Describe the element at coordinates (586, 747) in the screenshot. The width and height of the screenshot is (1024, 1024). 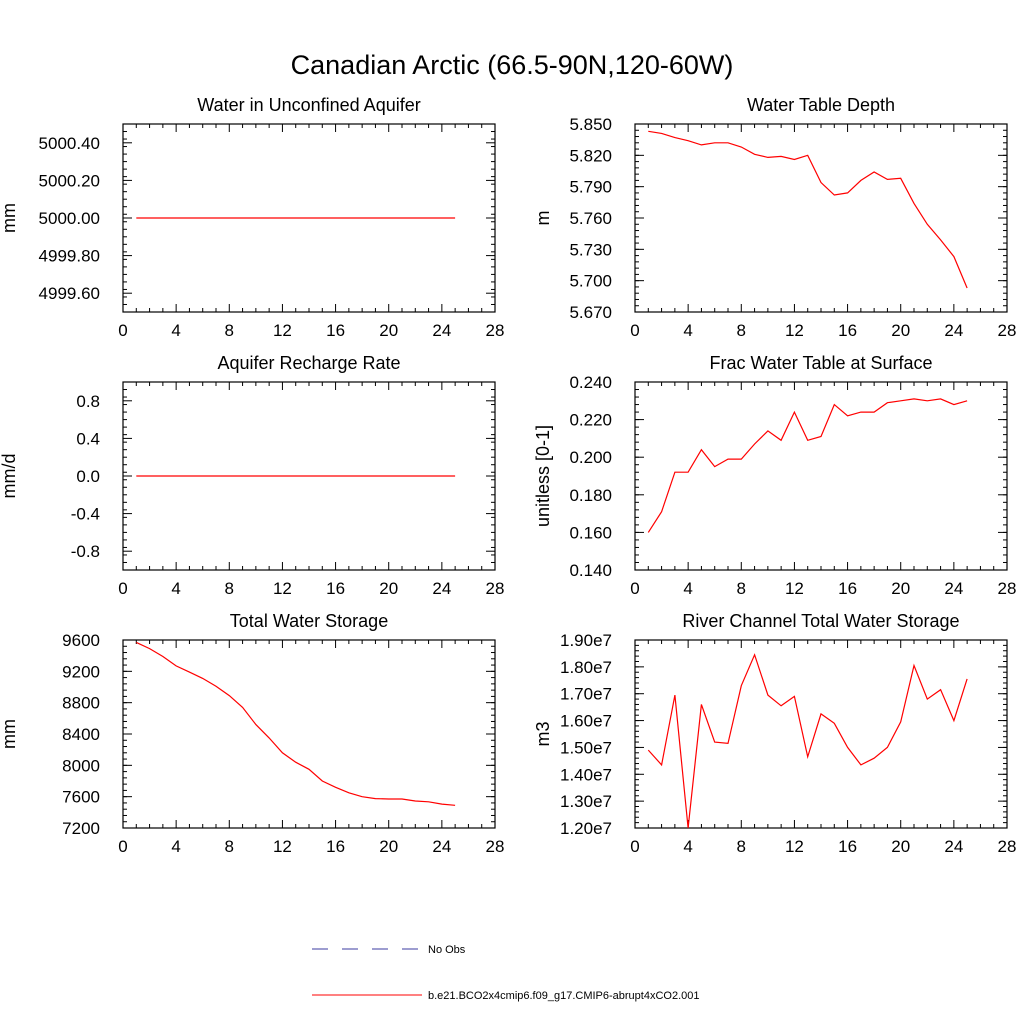
I see `y-tick-label: 1.50e7` at that location.